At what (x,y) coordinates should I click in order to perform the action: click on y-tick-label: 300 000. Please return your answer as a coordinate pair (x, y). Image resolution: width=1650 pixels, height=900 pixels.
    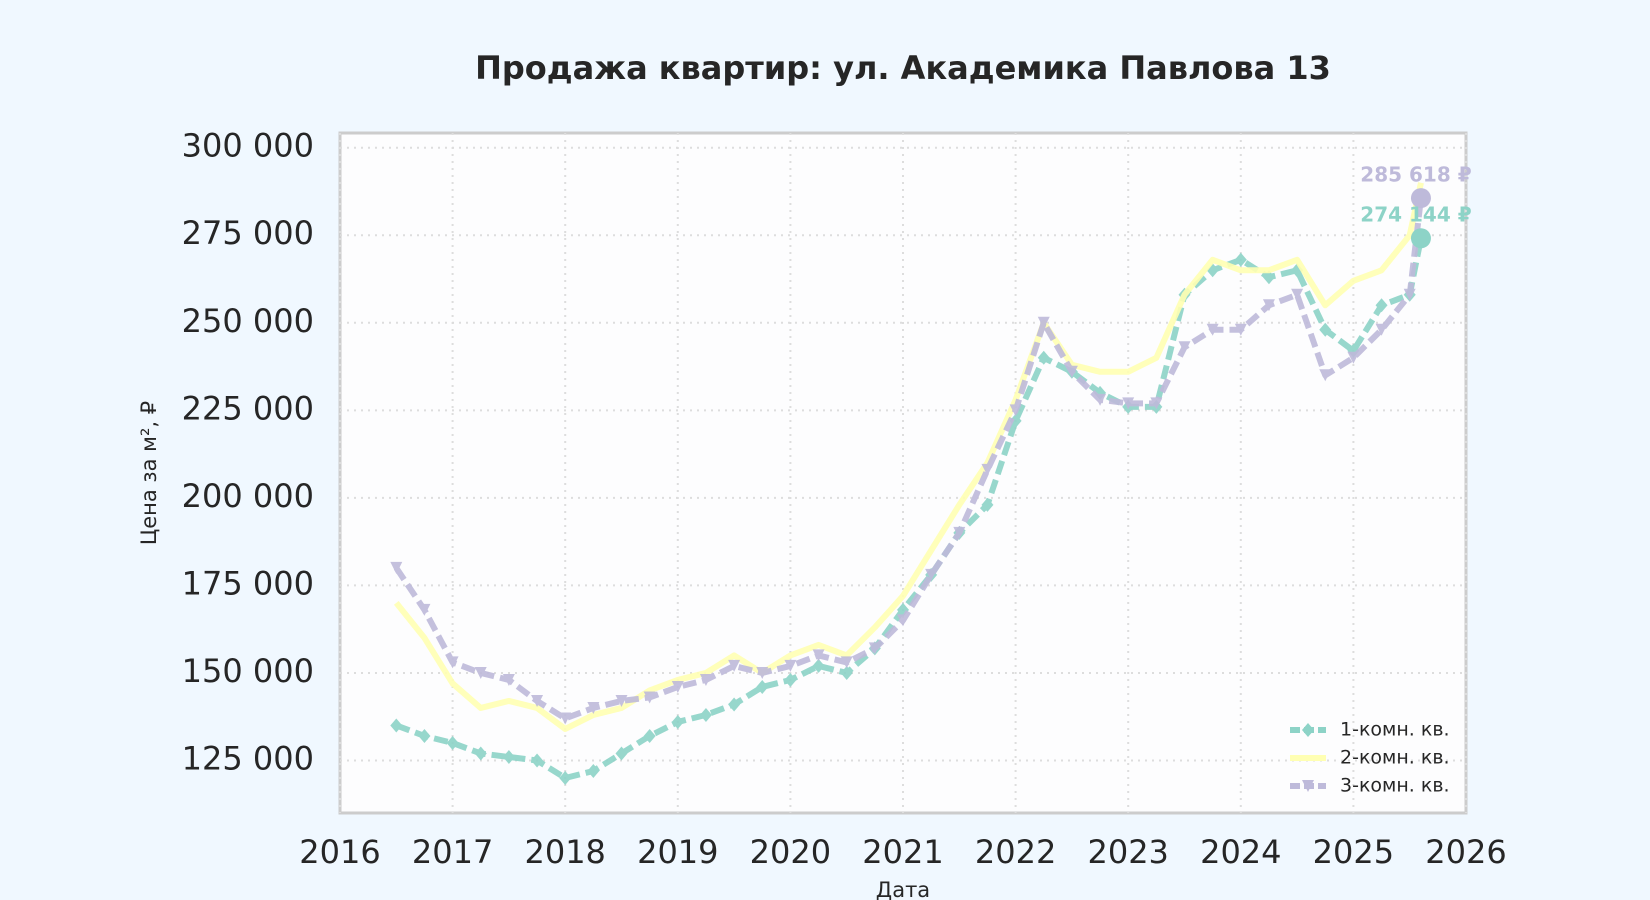
    Looking at the image, I should click on (248, 146).